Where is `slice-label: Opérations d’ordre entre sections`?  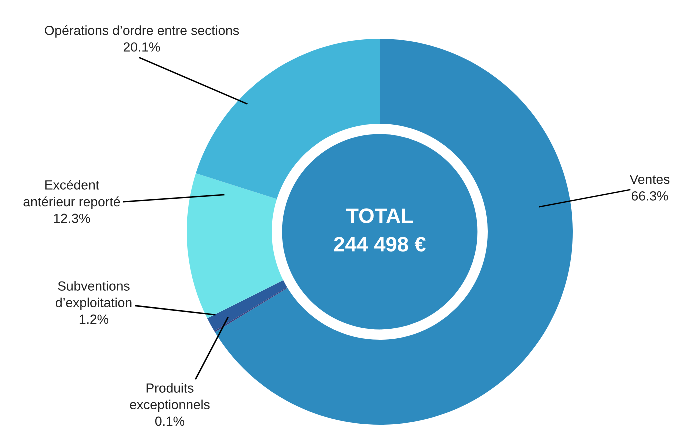
slice-label: Opérations d’ordre entre sections is located at coordinates (142, 31).